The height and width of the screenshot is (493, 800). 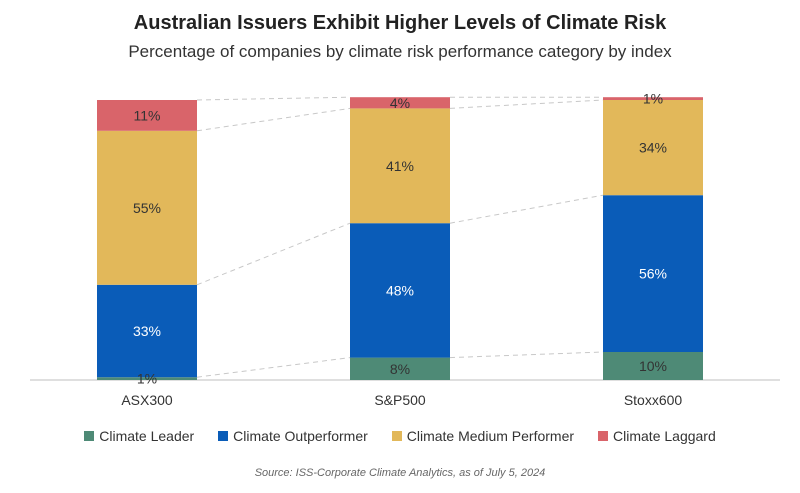 I want to click on legend-item-climate-outperformer: Climate Outperformer, so click(x=293, y=436).